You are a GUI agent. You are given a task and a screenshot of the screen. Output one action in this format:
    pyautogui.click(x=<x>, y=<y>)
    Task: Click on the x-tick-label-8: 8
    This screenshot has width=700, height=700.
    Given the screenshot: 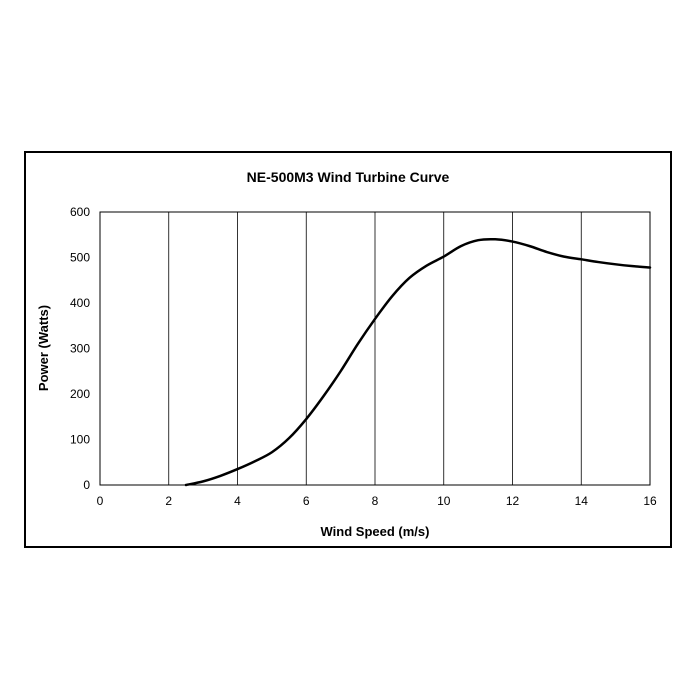 What is the action you would take?
    pyautogui.click(x=375, y=501)
    